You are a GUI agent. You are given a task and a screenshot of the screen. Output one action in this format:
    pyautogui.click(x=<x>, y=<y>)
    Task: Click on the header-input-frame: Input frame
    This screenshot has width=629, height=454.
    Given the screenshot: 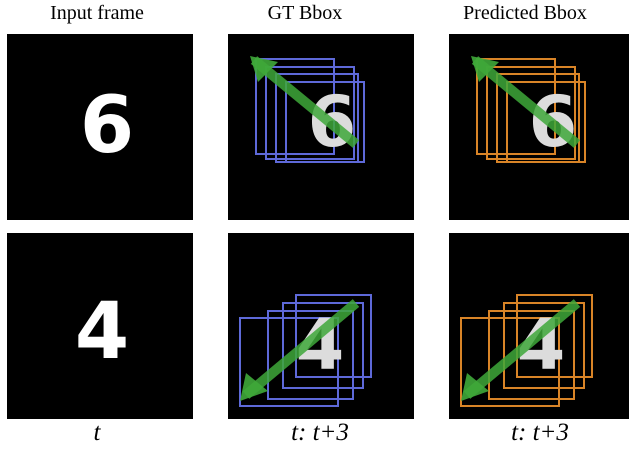 What is the action you would take?
    pyautogui.click(x=97, y=13)
    